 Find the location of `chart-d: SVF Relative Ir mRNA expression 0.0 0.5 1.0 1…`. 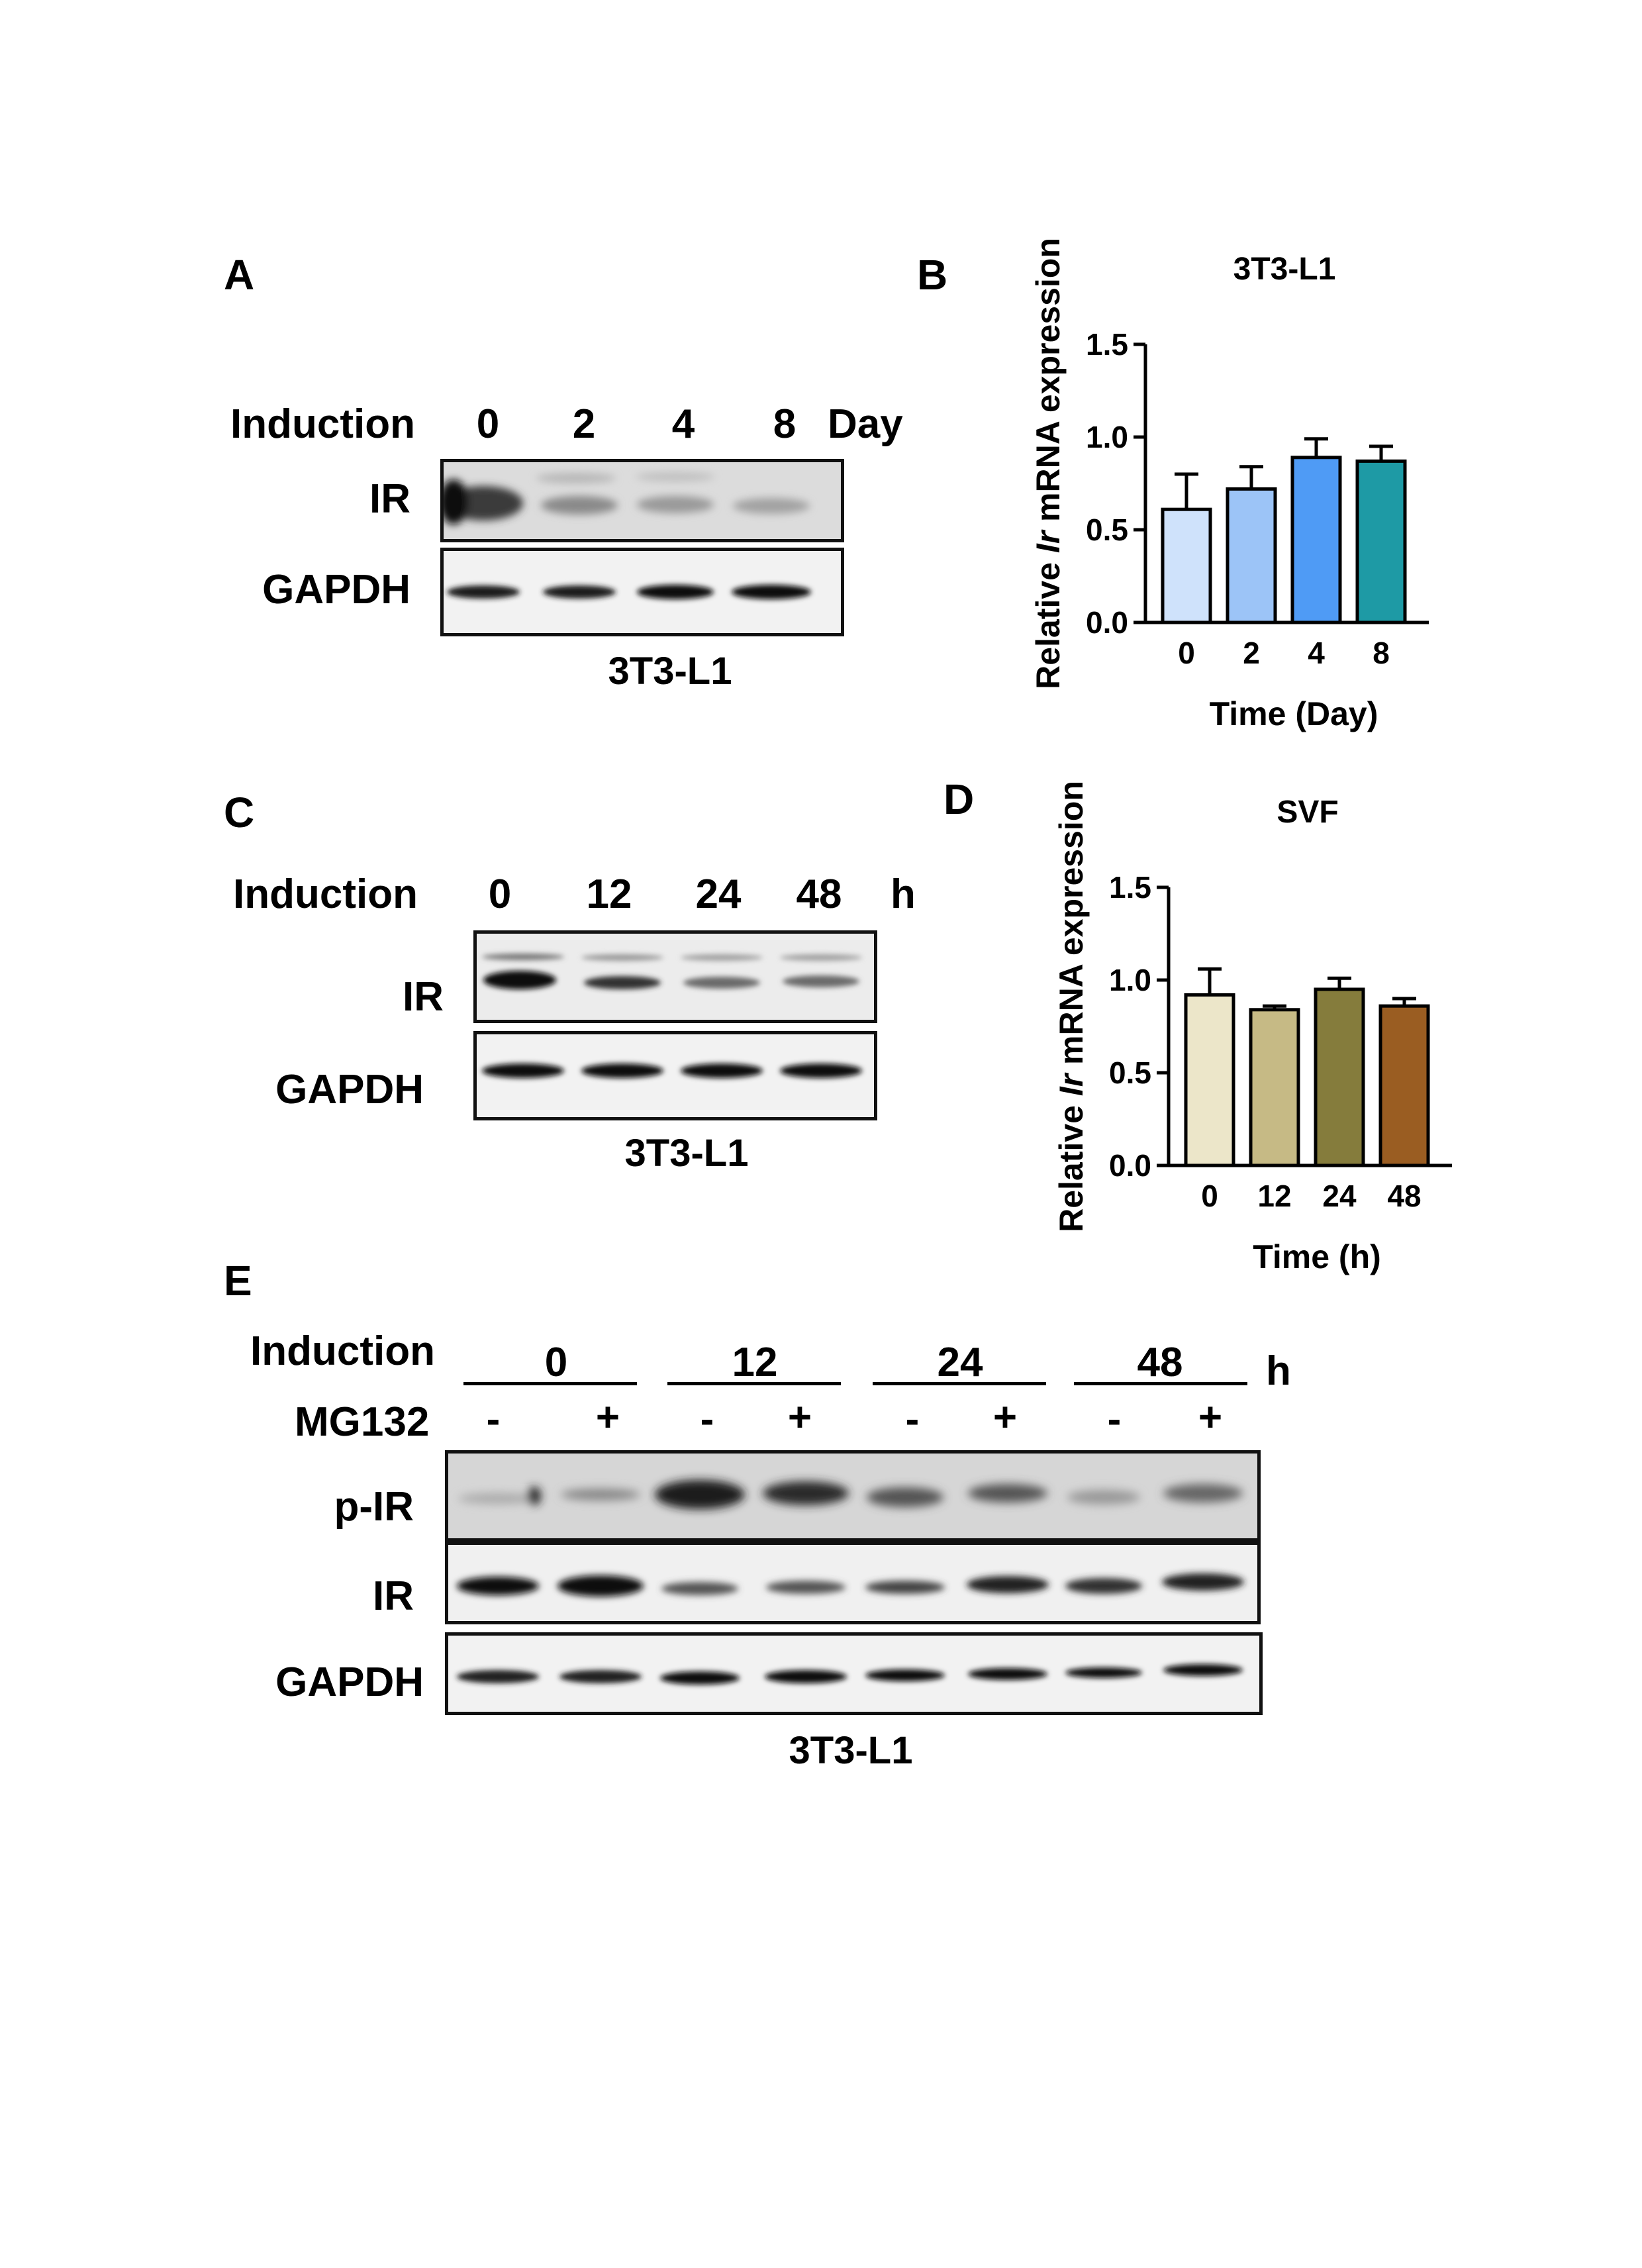

chart-d: SVF Relative Ir mRNA expression 0.0 0.5 1.0 1… is located at coordinates (1252, 1028).